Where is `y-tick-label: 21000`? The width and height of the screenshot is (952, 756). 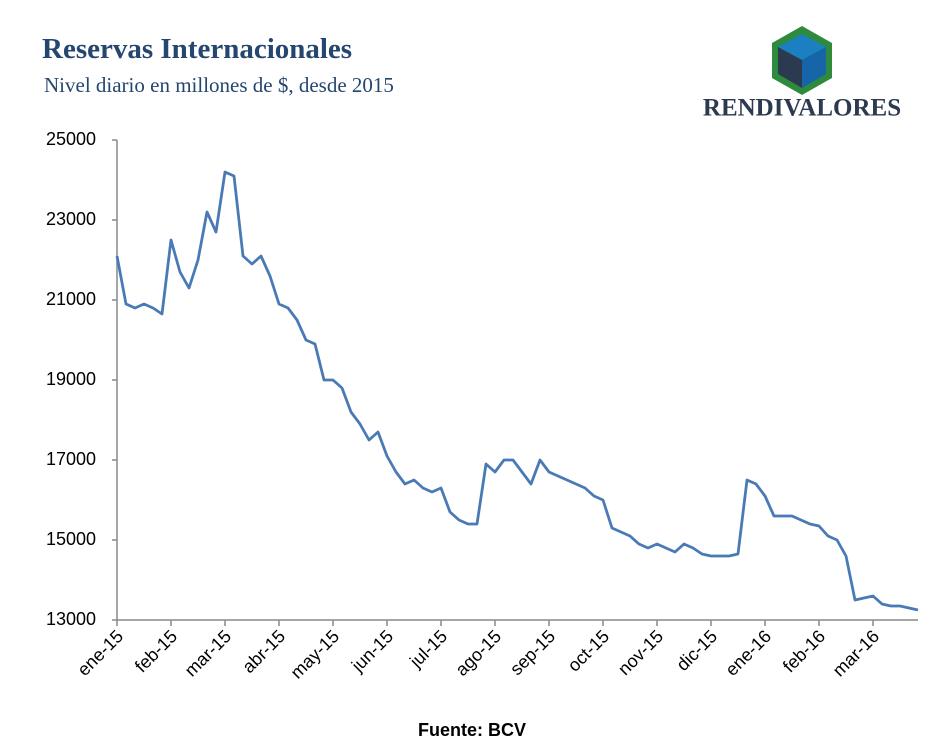 y-tick-label: 21000 is located at coordinates (71, 299).